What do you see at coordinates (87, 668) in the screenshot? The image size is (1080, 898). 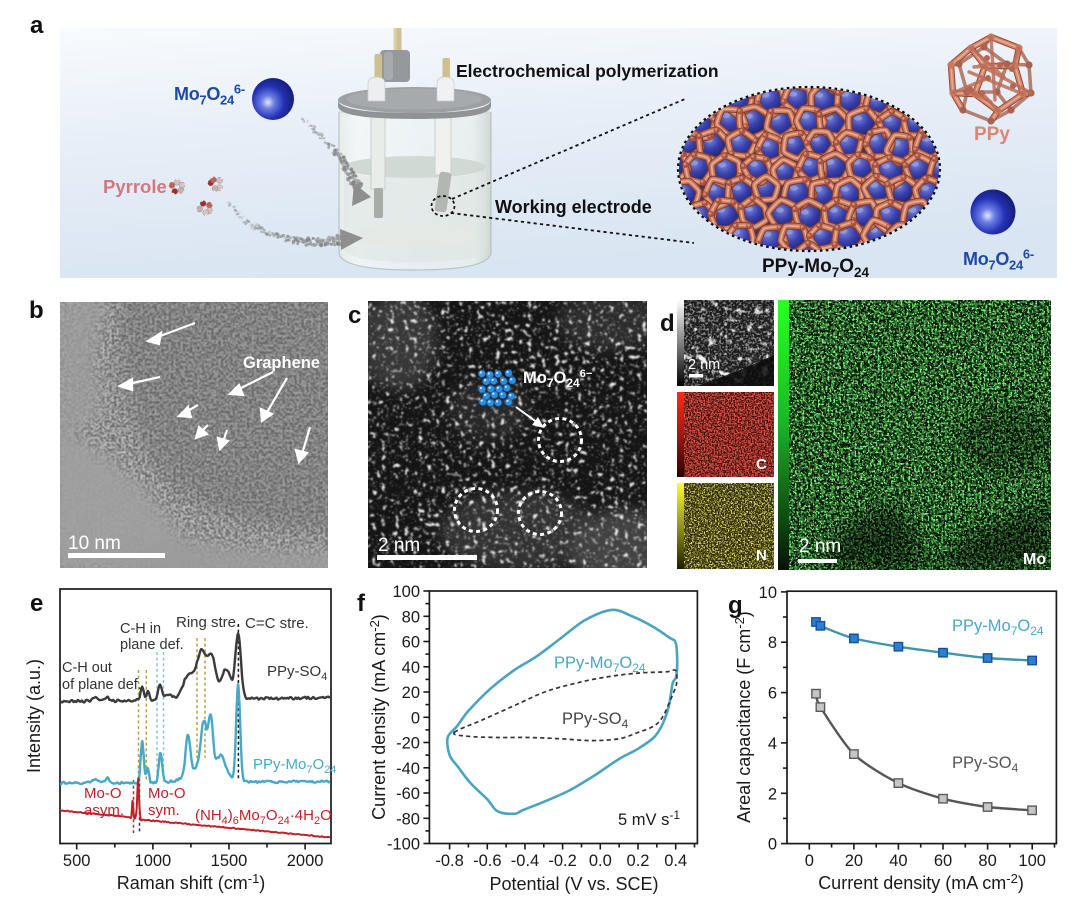 I see `svg-text: C-H out` at bounding box center [87, 668].